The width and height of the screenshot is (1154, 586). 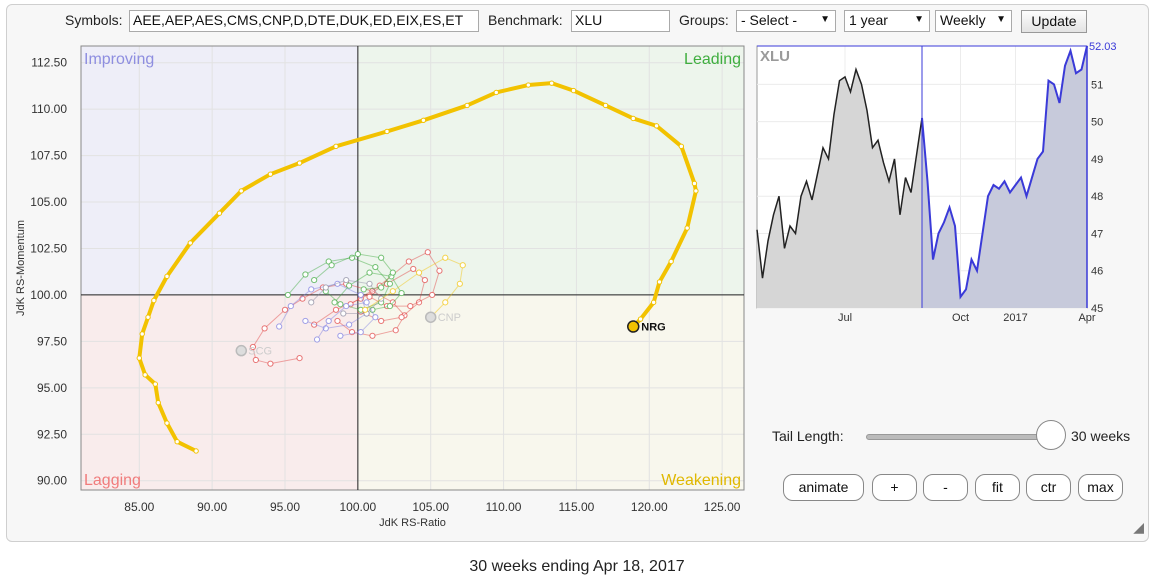 I want to click on tail-length-value: 30 weeks, so click(x=1101, y=436).